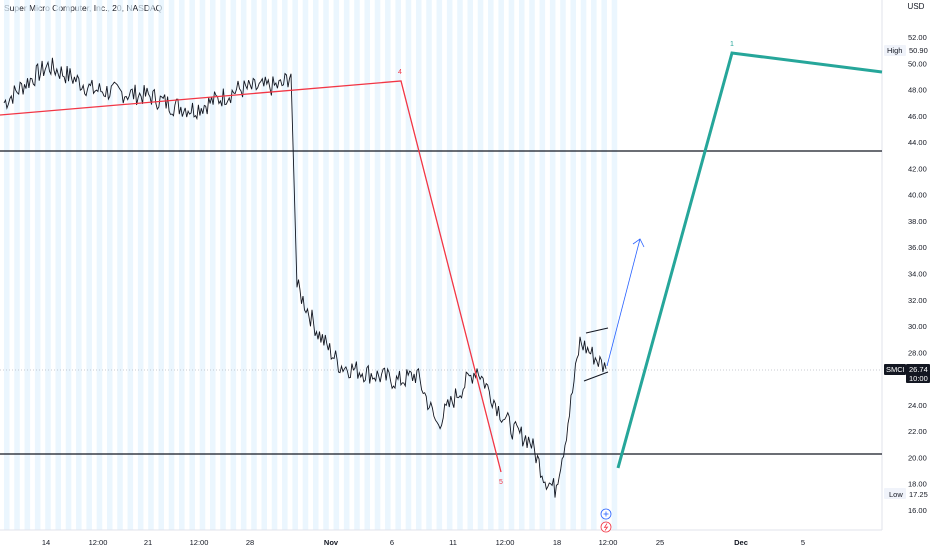 Image resolution: width=932 pixels, height=550 pixels. Describe the element at coordinates (597, 330) in the screenshot. I see `flag-upper-line` at that location.